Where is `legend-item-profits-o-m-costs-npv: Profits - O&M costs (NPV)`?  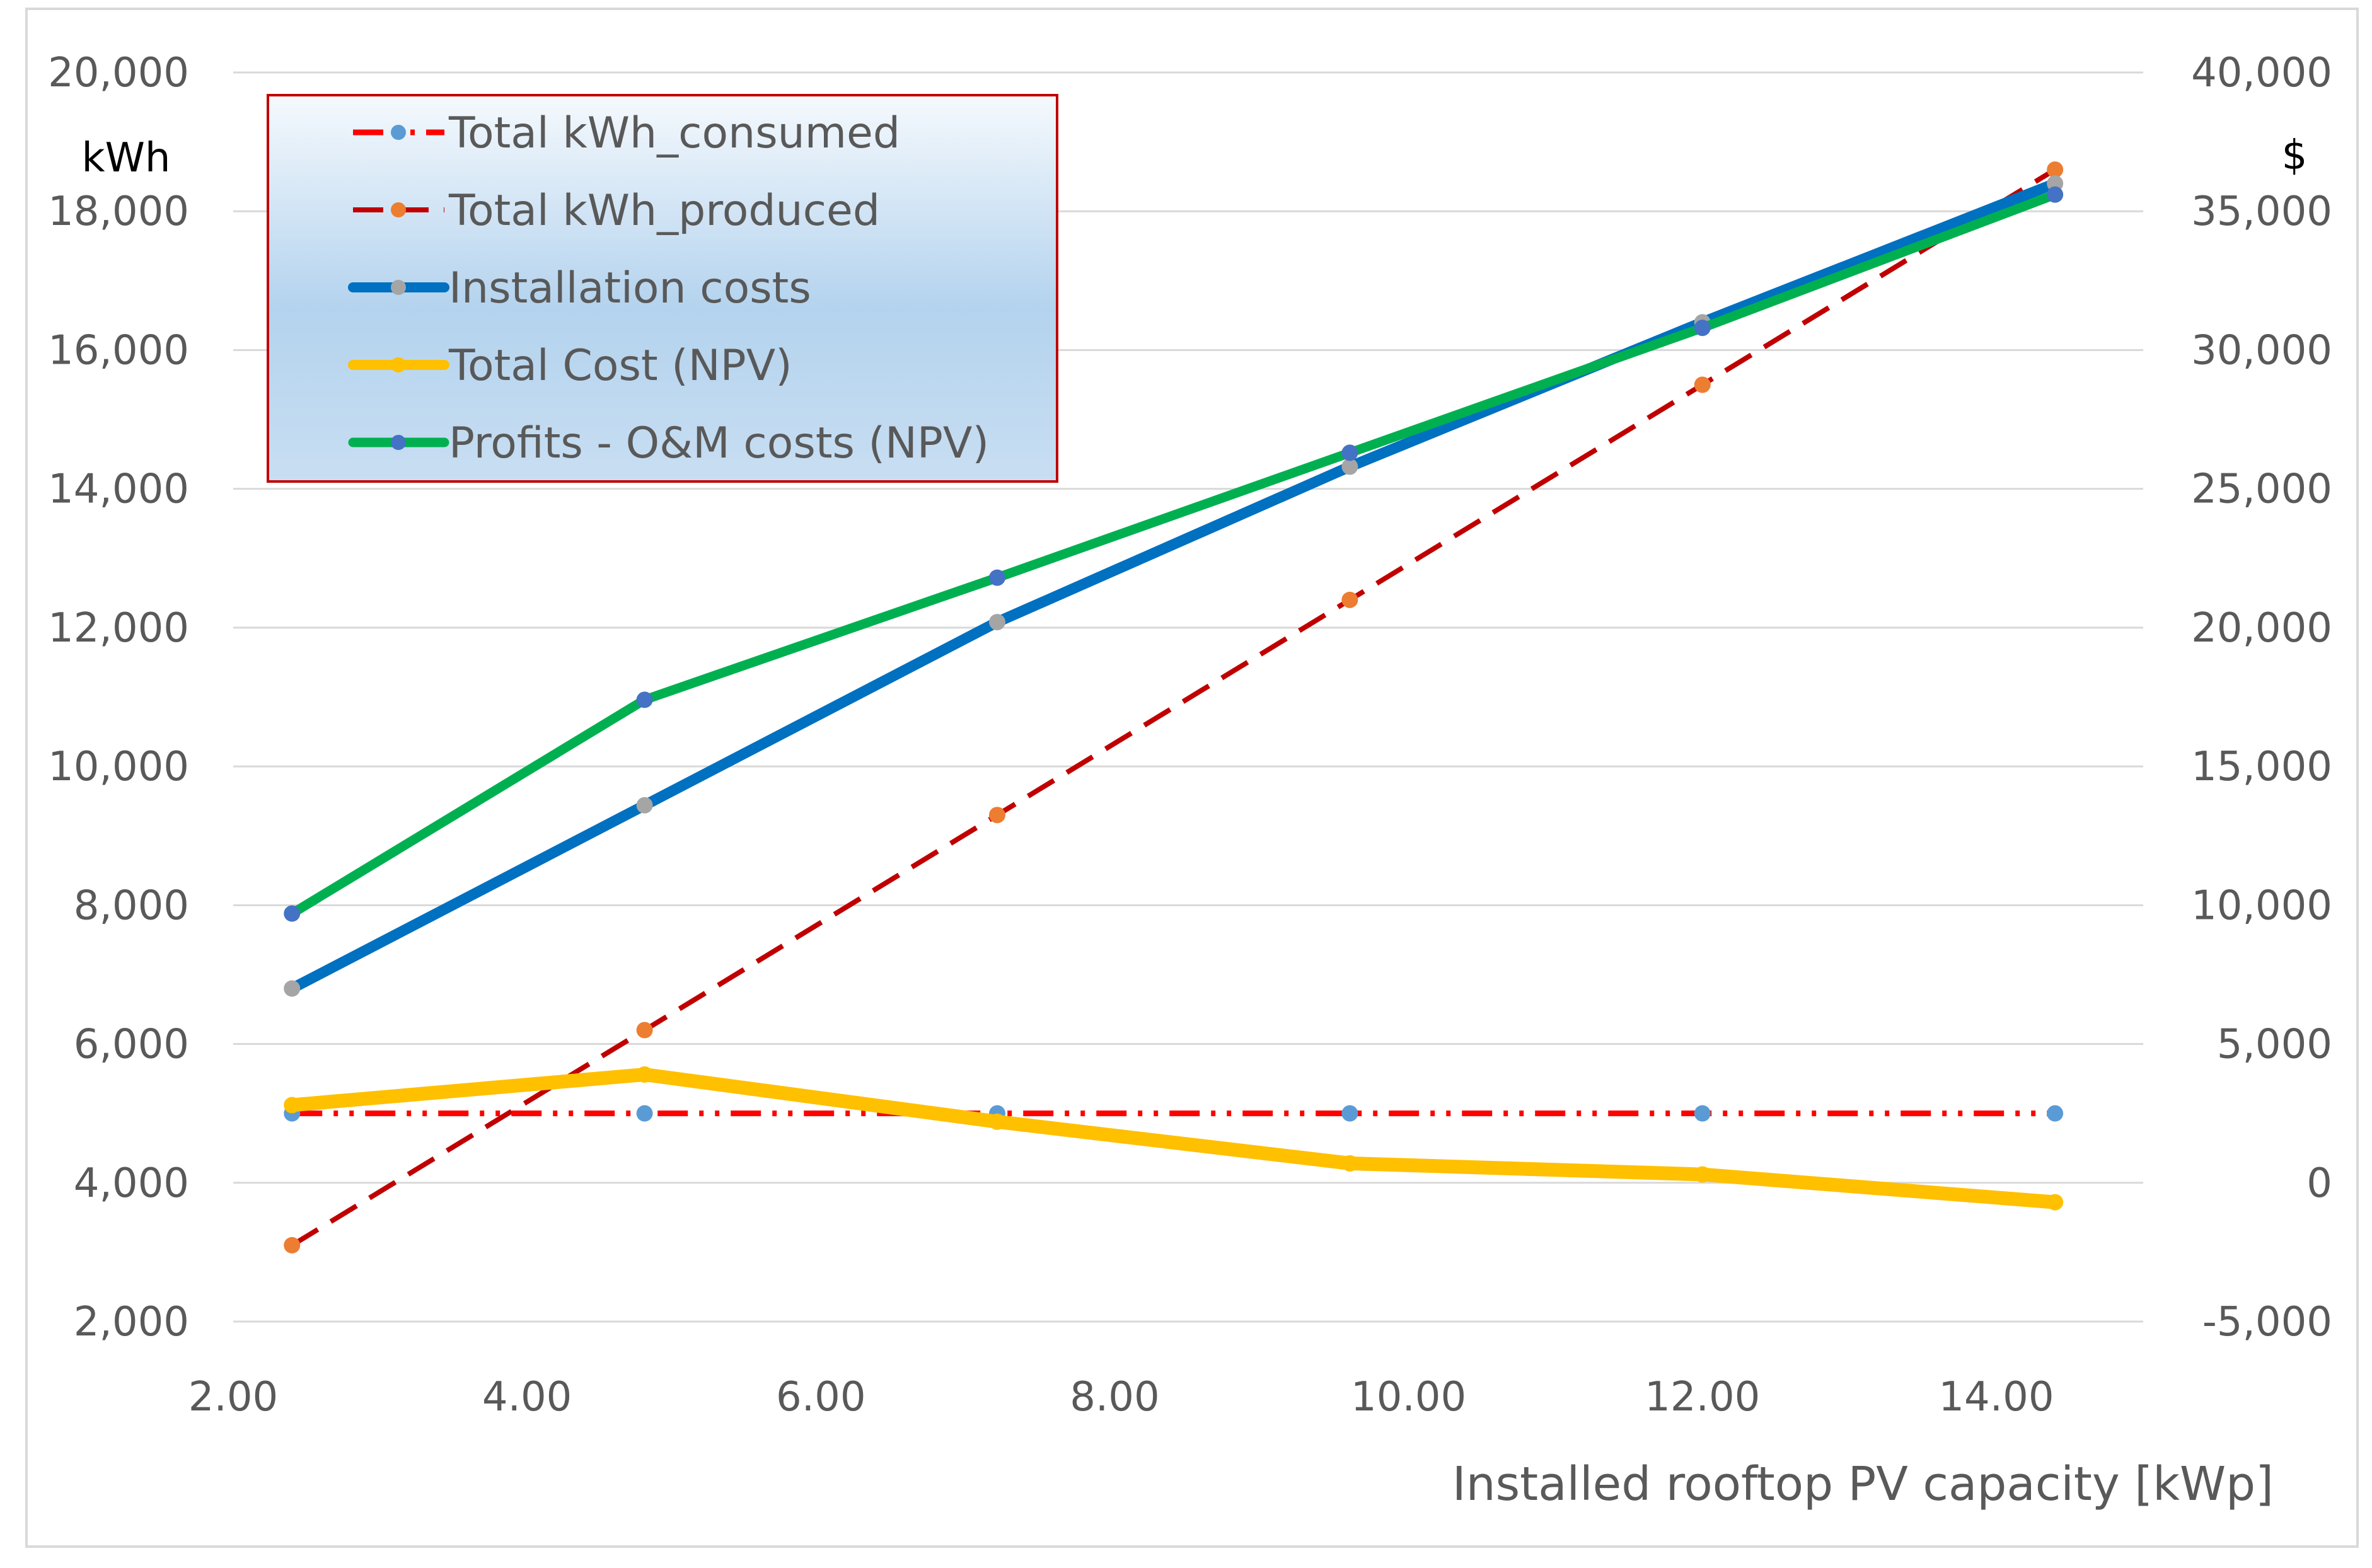
legend-item-profits-o-m-costs-npv: Profits - O&M costs (NPV) is located at coordinates (668, 443).